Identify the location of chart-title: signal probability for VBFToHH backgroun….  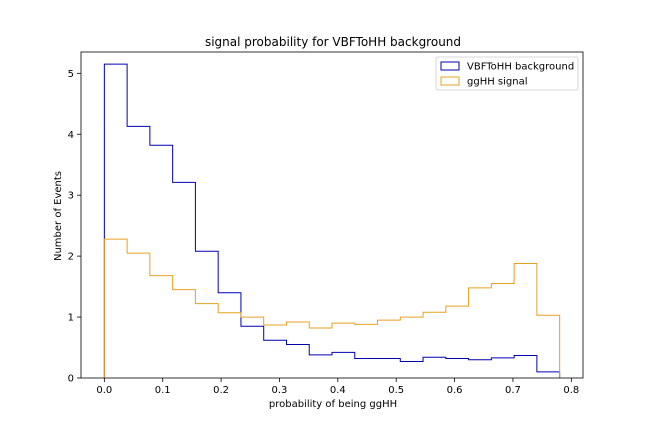
(333, 42).